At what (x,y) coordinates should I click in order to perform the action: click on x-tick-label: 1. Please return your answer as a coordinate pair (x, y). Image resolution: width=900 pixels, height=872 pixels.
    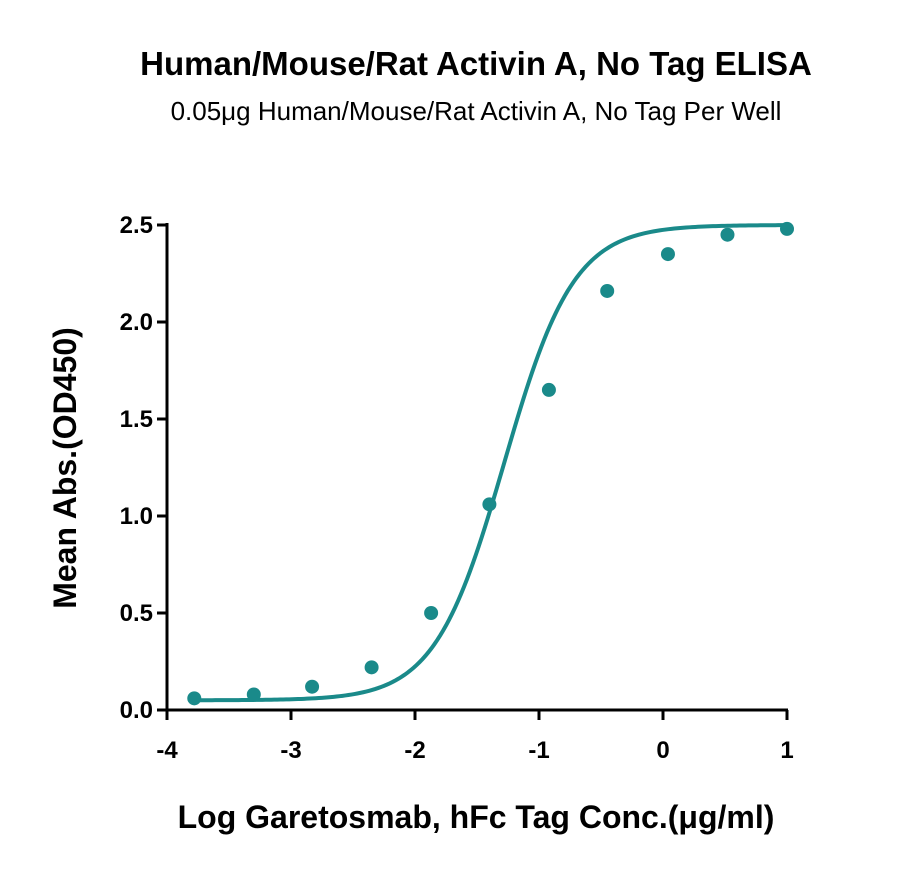
    Looking at the image, I should click on (786, 750).